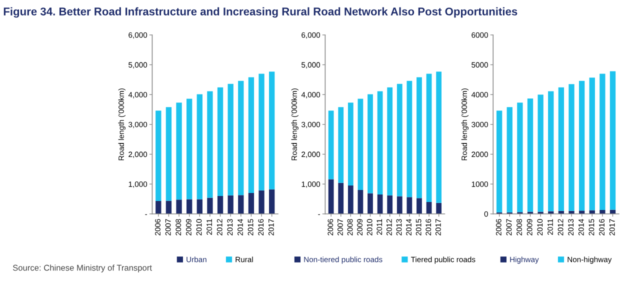  Describe the element at coordinates (82, 268) in the screenshot. I see `source-note: Source: Chinese Ministry of Transport` at that location.